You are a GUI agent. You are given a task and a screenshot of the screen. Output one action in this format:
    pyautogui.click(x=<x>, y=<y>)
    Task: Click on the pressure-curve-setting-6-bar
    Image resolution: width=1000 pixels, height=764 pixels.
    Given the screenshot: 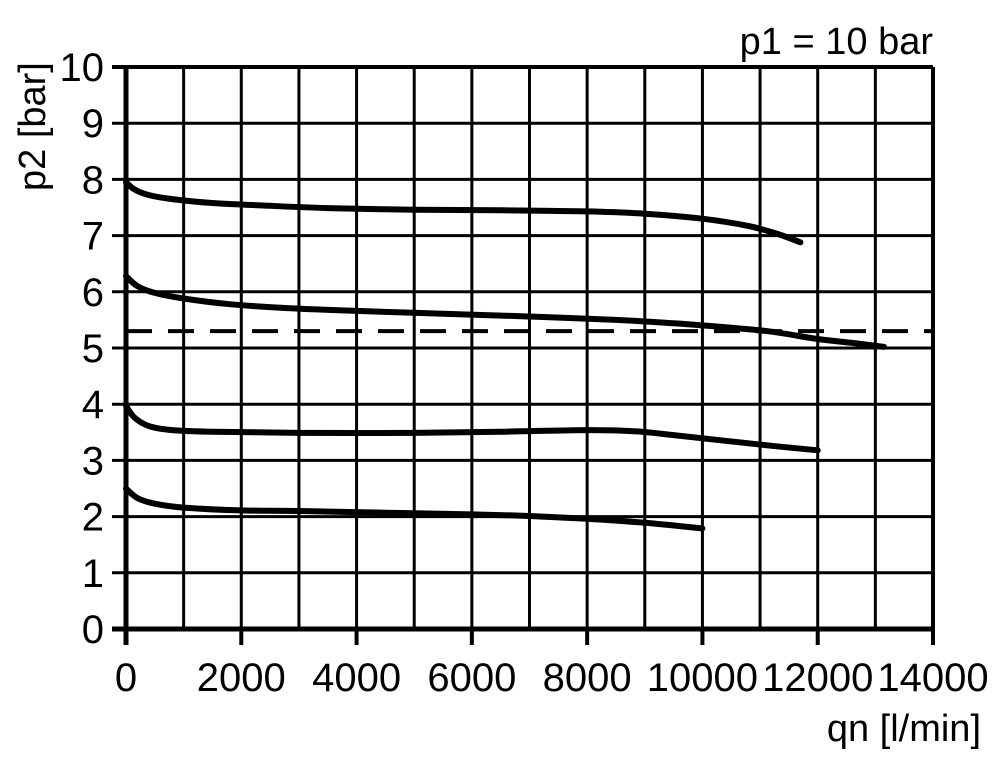 What is the action you would take?
    pyautogui.click(x=505, y=311)
    